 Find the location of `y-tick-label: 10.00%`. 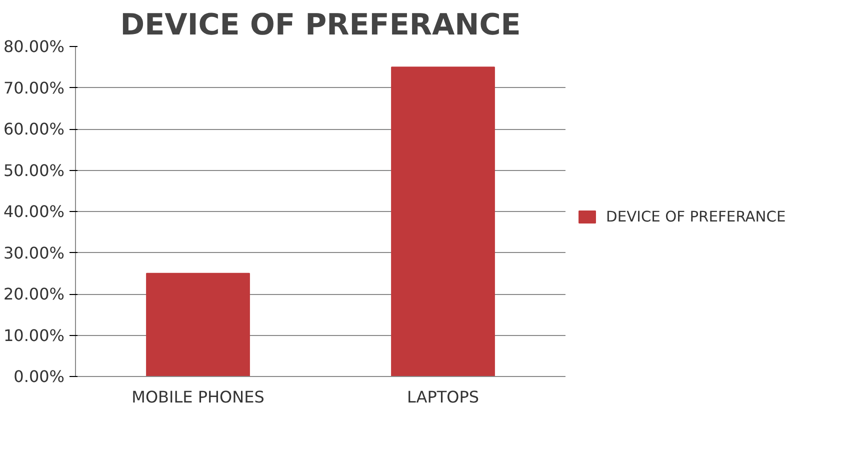

y-tick-label: 10.00% is located at coordinates (34, 335).